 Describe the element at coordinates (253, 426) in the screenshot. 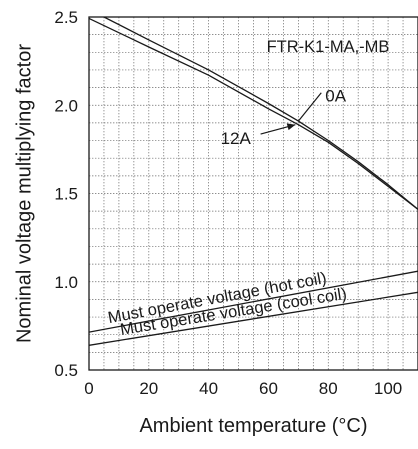

I see `x-axis-label: Ambient temperature (°C)` at that location.